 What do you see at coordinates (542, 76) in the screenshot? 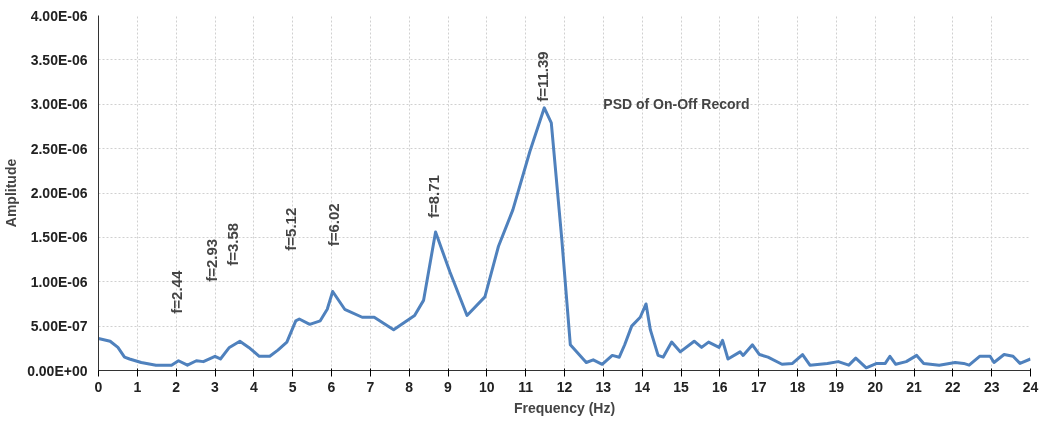
I see `annotation: f=11.39` at bounding box center [542, 76].